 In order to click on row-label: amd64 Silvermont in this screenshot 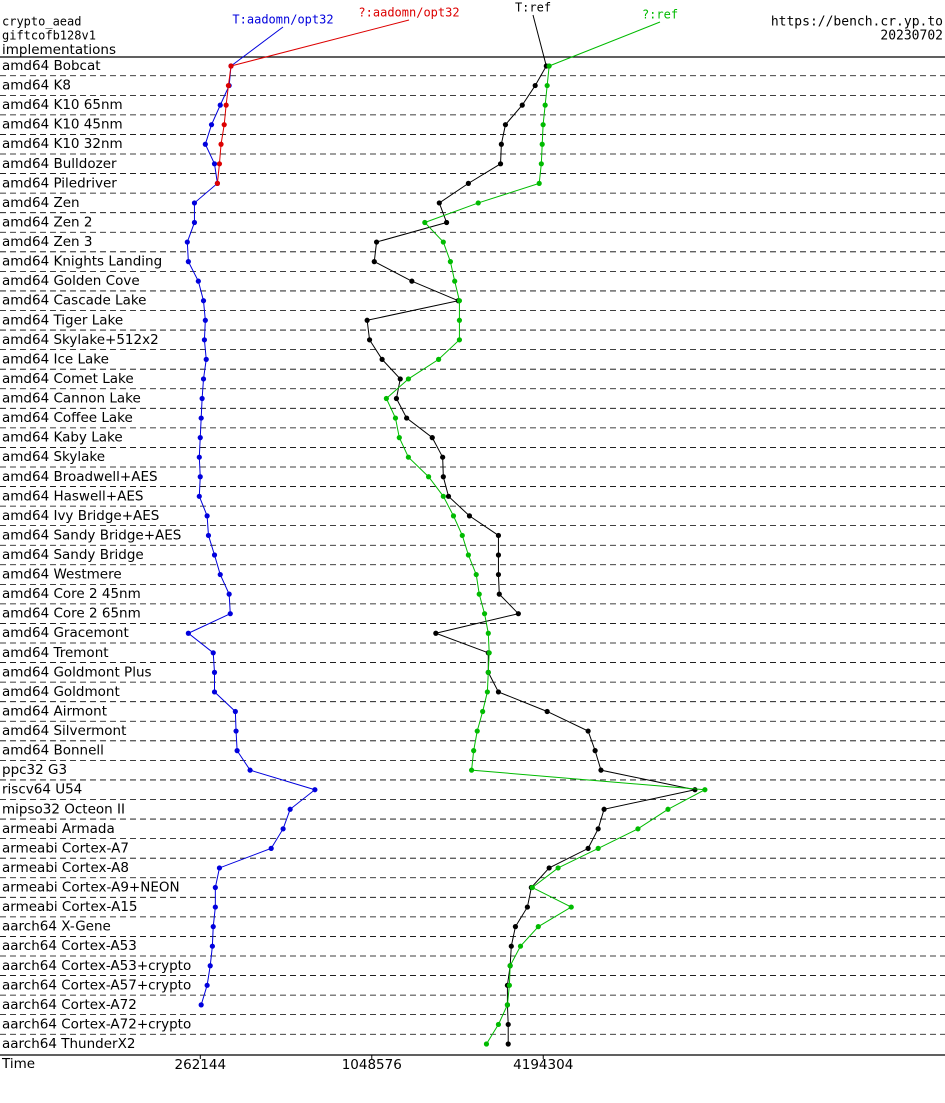, I will do `click(64, 731)`.